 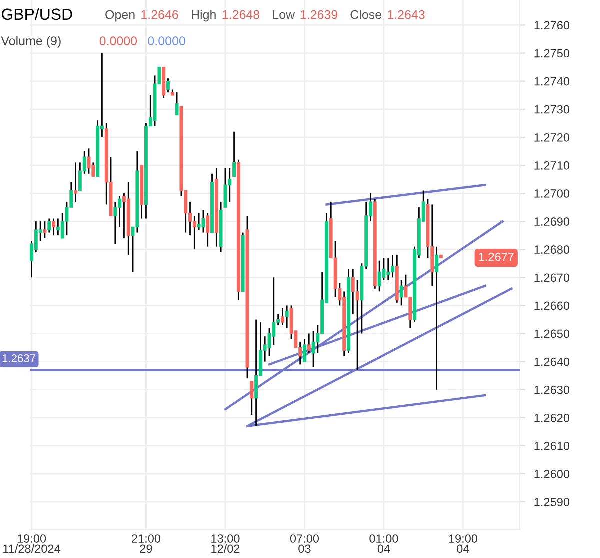 What do you see at coordinates (226, 544) in the screenshot?
I see `x-tick-label: 13:00 12/02` at bounding box center [226, 544].